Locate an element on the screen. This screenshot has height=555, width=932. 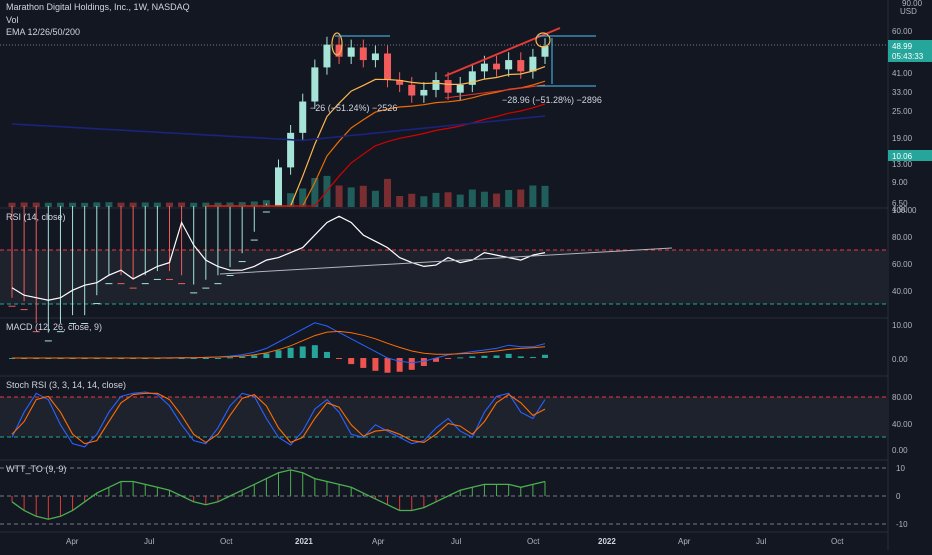
time-tick-year: 2021 is located at coordinates (304, 541).